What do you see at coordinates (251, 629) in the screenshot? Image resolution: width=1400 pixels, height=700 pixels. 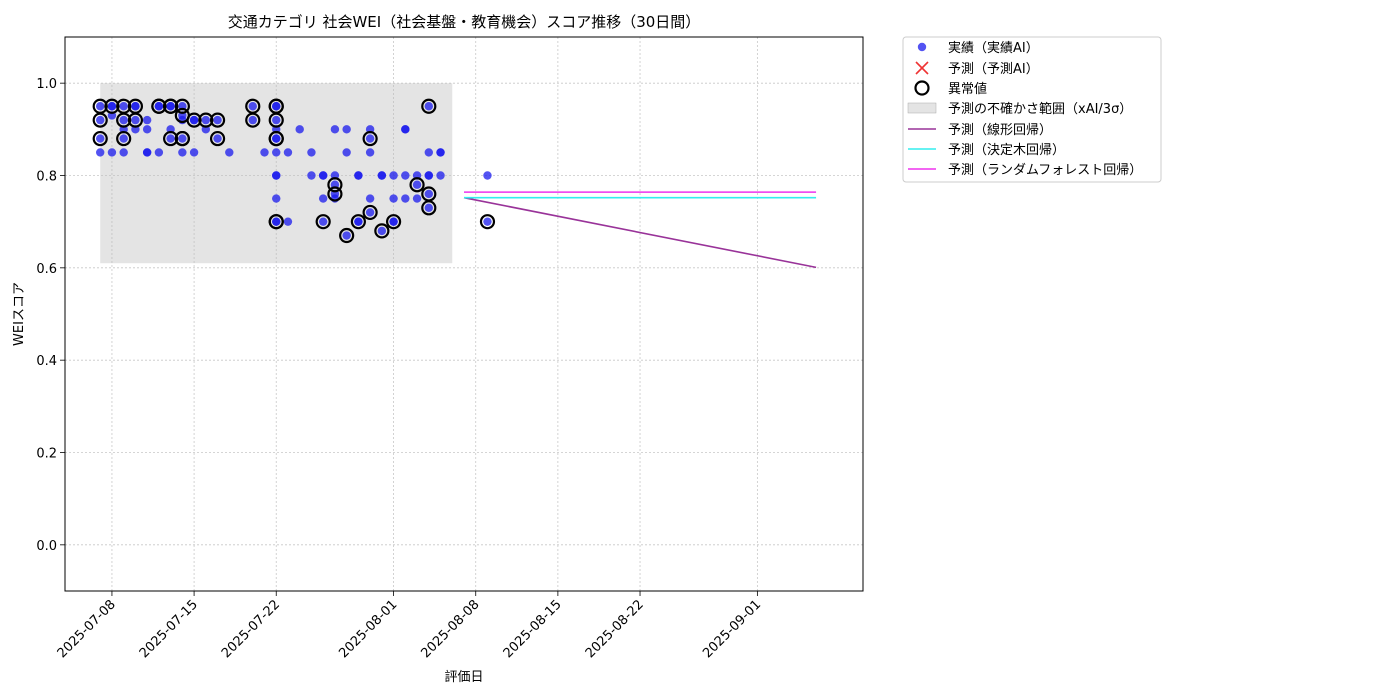 I see `x-tick-label: 2025-07-22` at bounding box center [251, 629].